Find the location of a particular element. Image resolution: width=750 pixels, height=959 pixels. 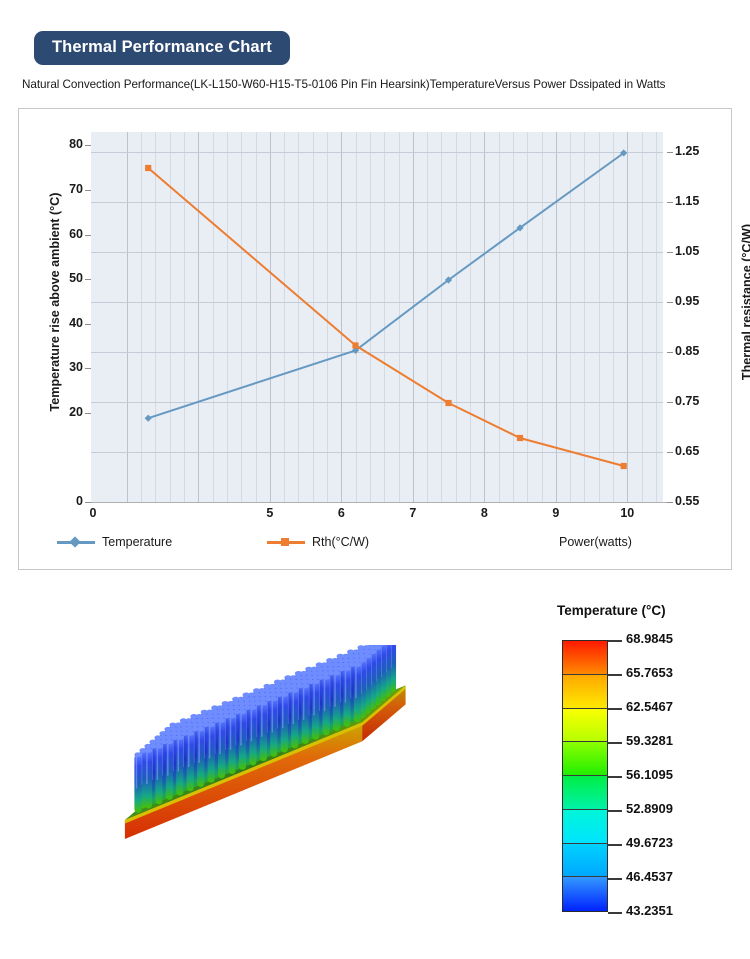

y-axis-left-label: 30 is located at coordinates (76, 367).